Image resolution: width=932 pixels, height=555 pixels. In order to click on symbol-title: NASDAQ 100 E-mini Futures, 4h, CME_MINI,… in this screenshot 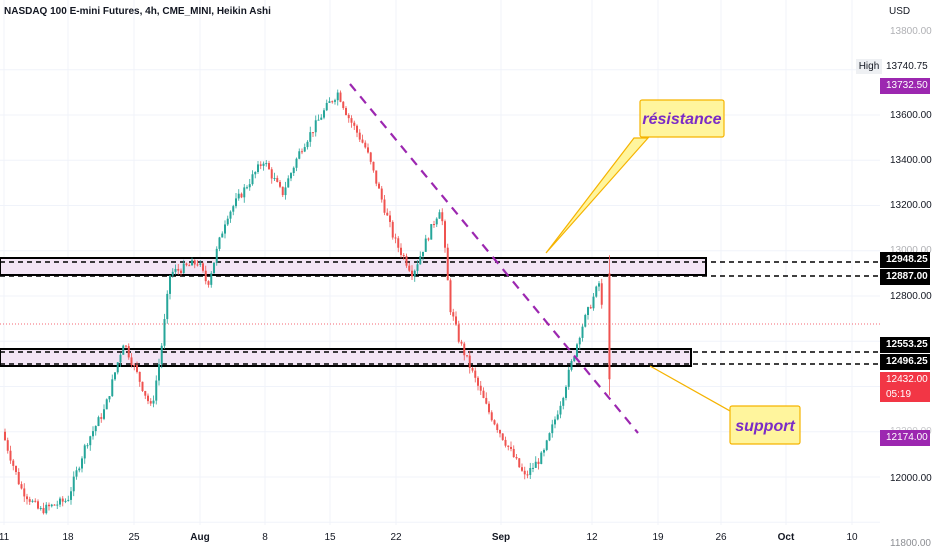, I will do `click(137, 11)`.